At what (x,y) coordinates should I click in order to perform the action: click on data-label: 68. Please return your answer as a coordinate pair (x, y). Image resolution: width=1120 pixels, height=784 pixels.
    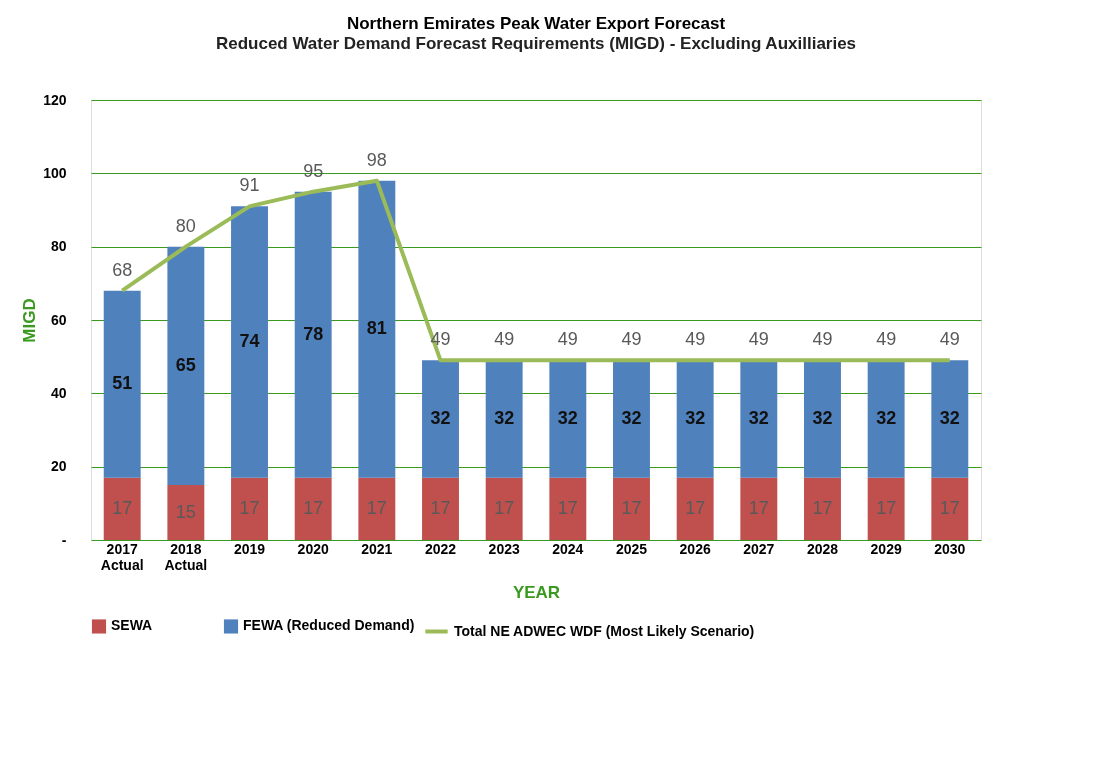
    Looking at the image, I should click on (122, 269).